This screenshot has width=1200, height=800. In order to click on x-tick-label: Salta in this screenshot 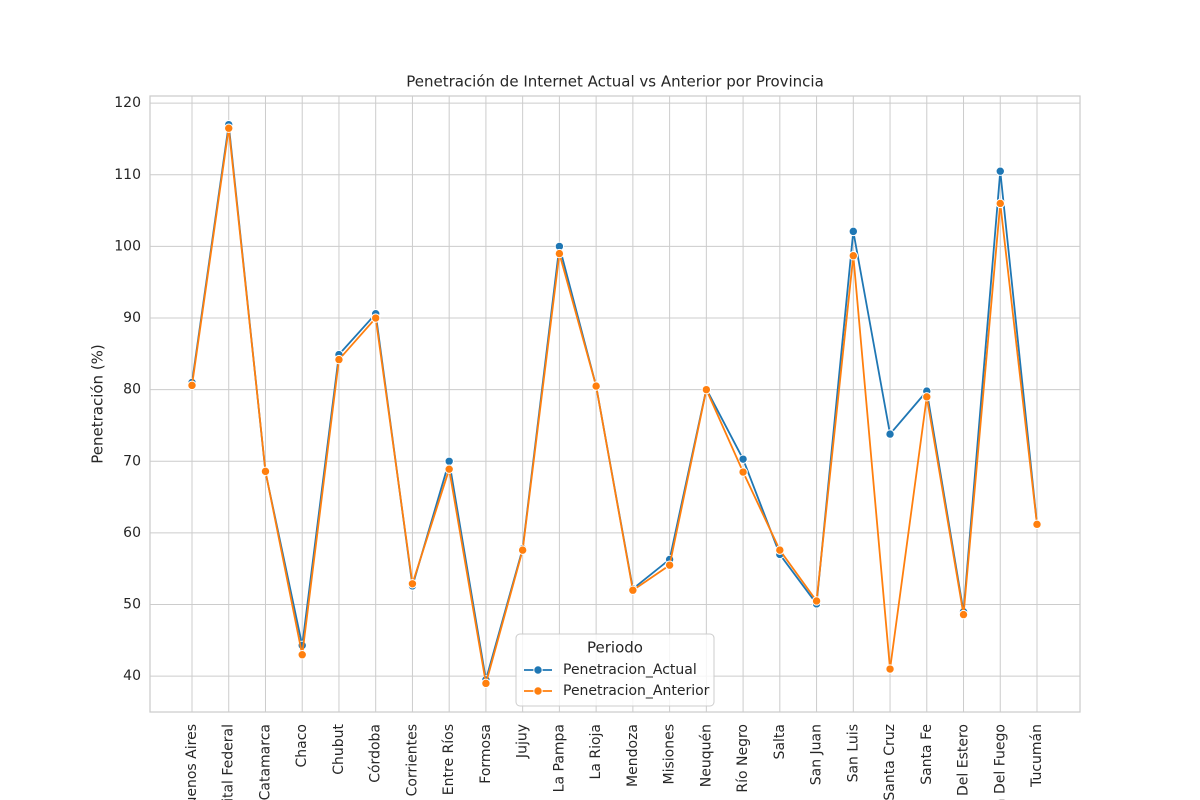, I will do `click(780, 741)`.